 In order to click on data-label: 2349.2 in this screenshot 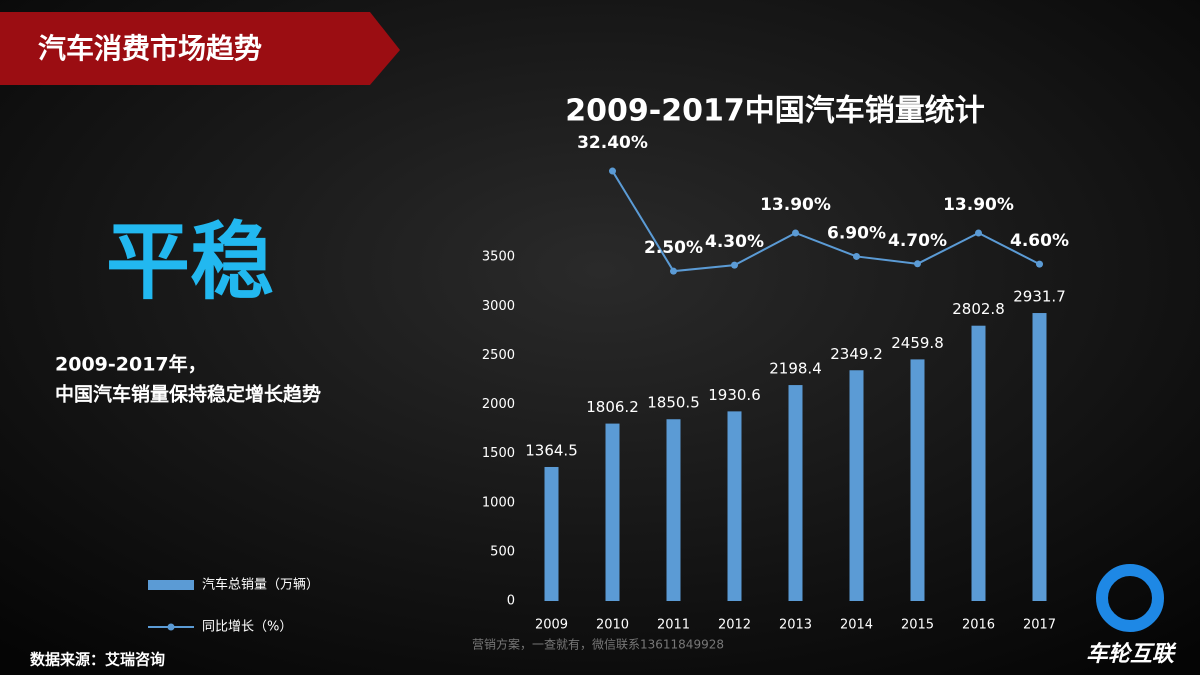, I will do `click(856, 354)`.